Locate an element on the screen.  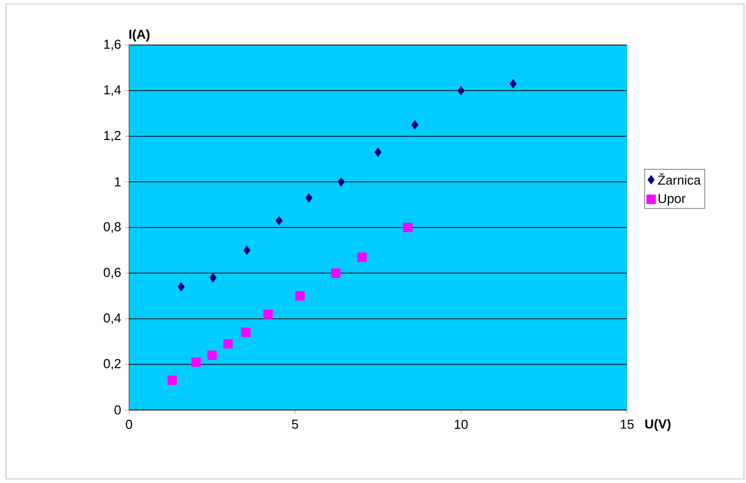
y-tick-label: 1,6 is located at coordinates (112, 45).